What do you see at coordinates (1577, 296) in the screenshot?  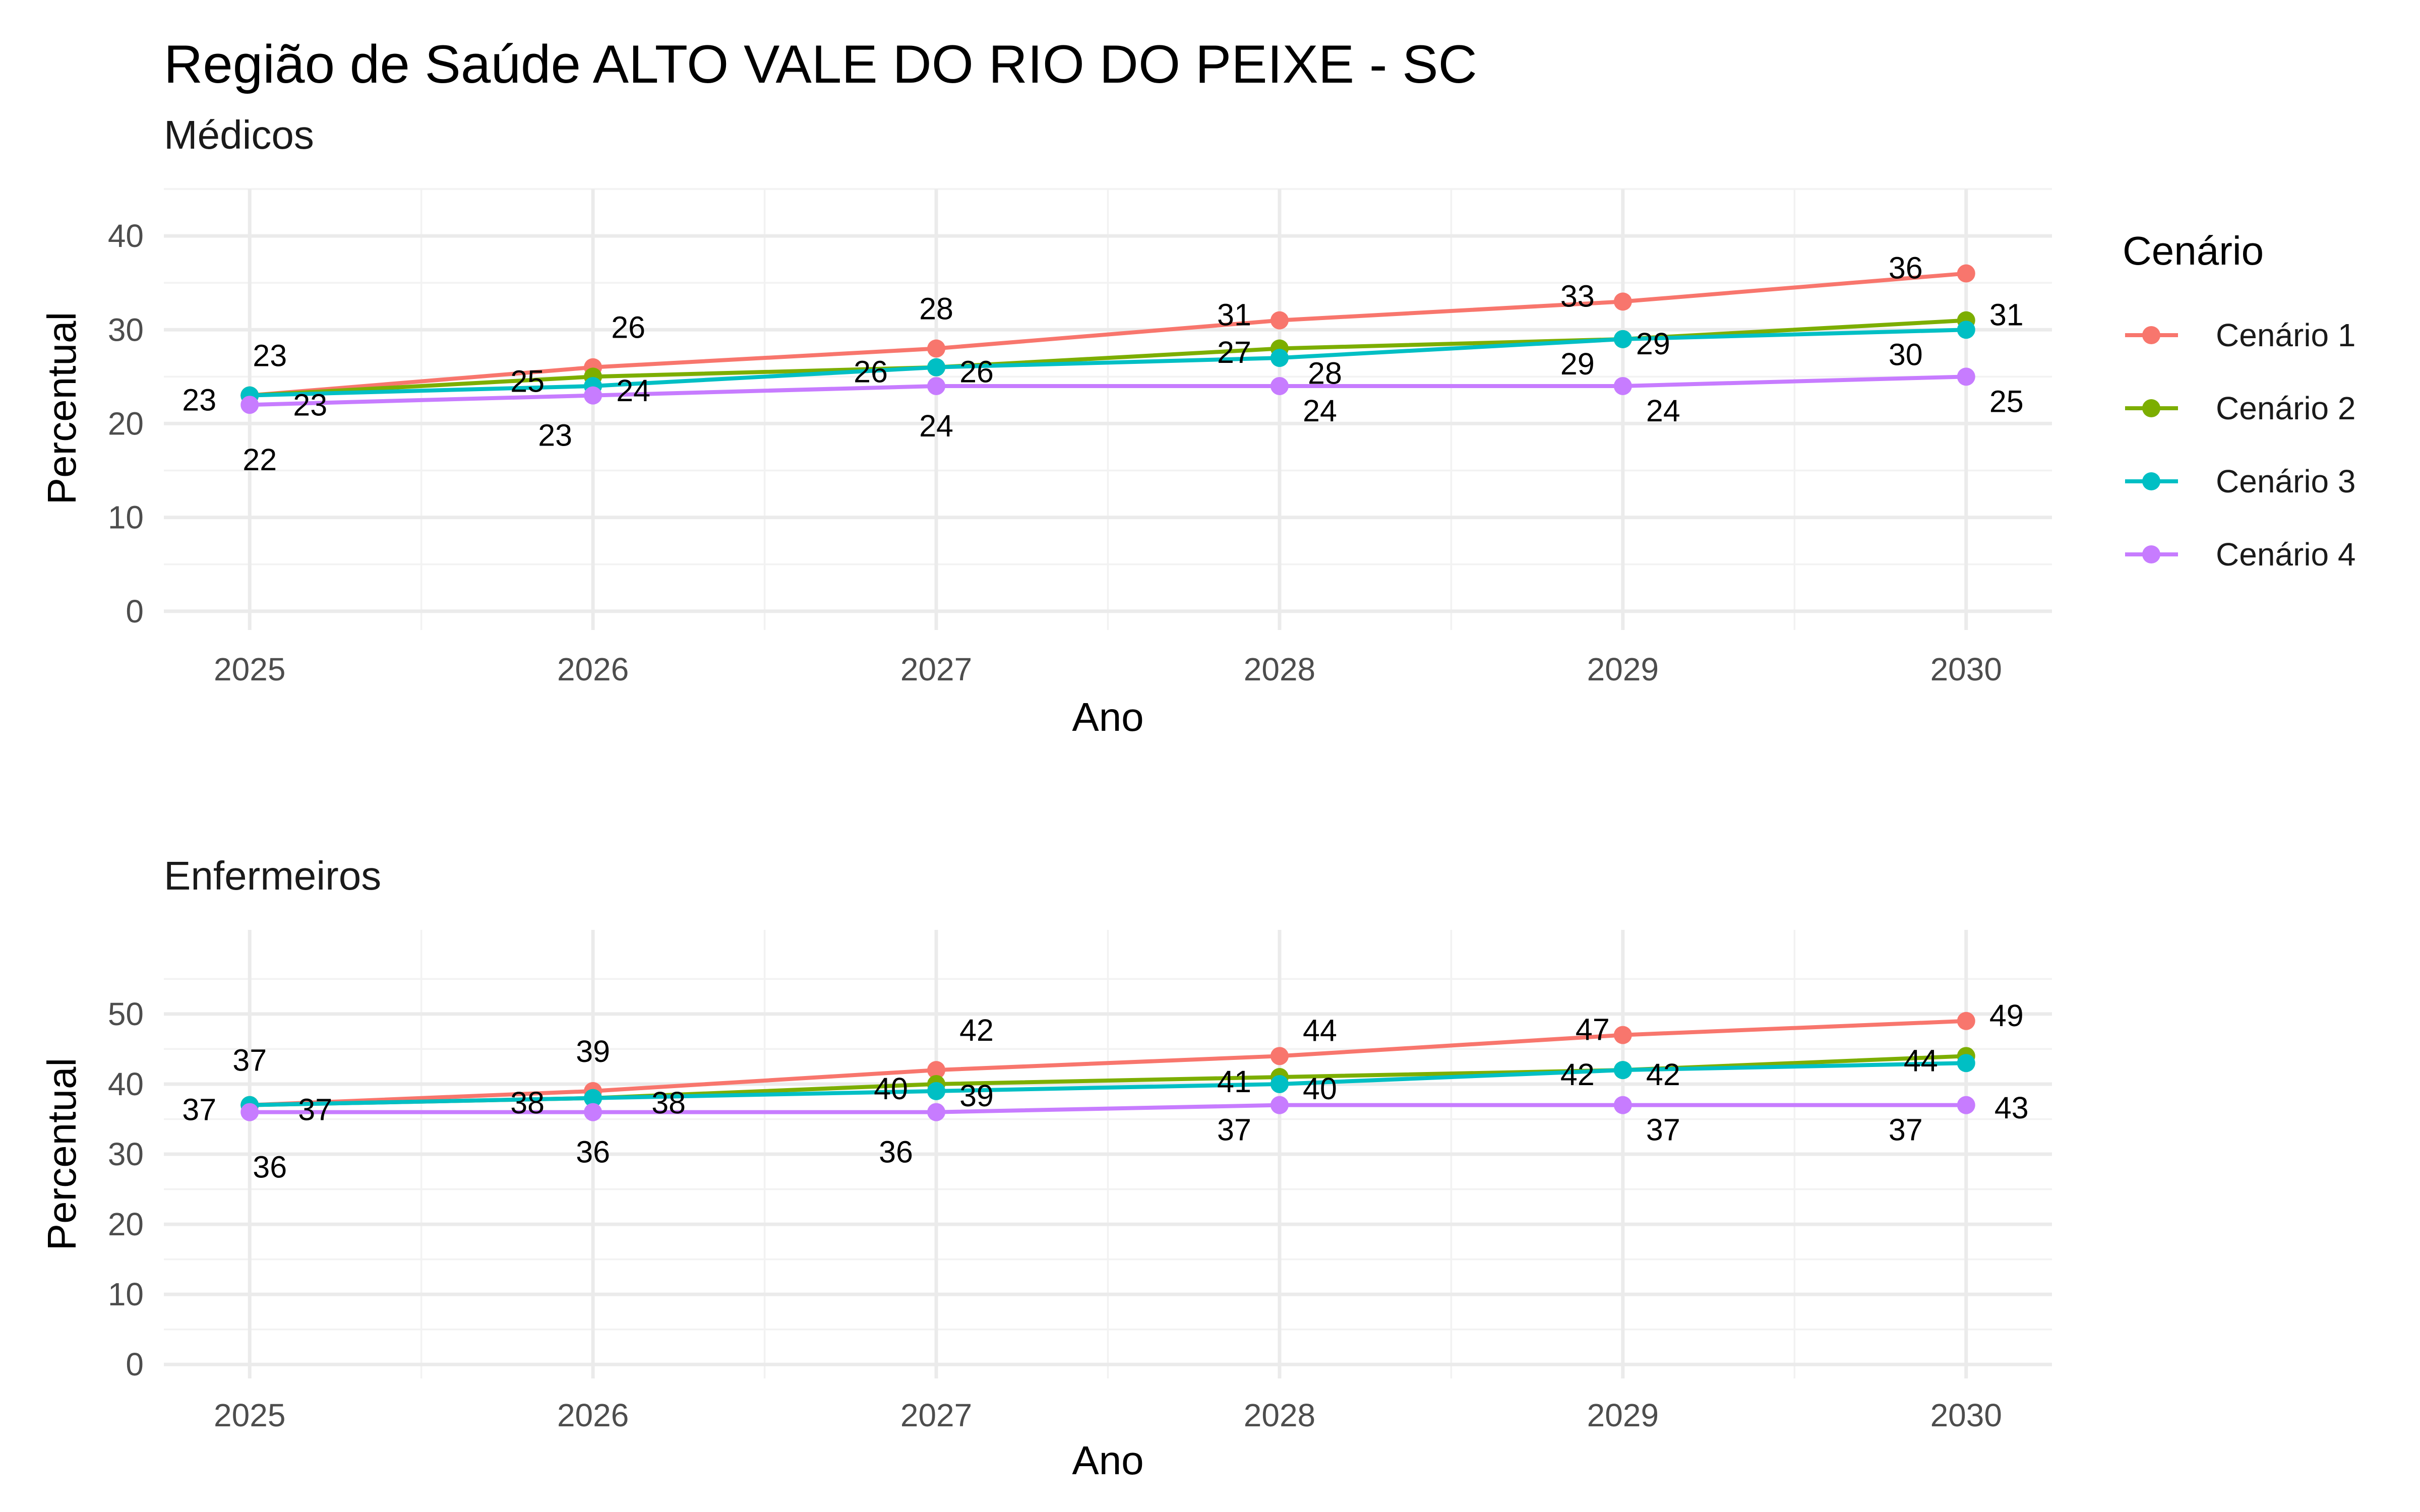 I see `data-label: 33` at bounding box center [1577, 296].